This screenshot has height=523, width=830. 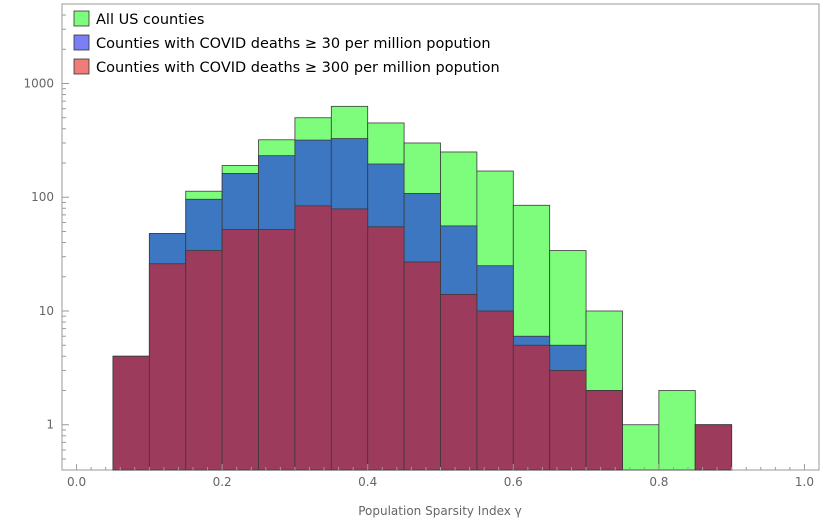 I want to click on y-tick-label: 100, so click(x=42, y=197).